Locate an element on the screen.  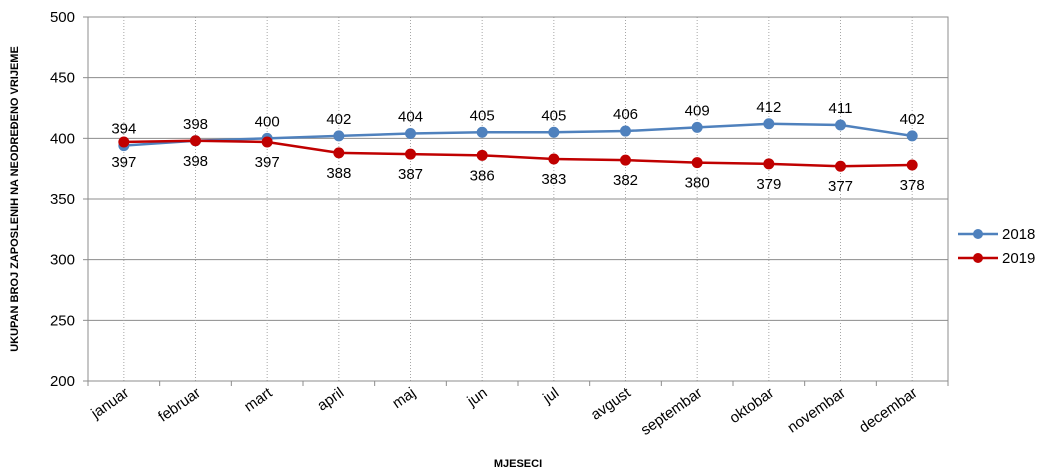
x-tick-label: januar is located at coordinates (109, 403).